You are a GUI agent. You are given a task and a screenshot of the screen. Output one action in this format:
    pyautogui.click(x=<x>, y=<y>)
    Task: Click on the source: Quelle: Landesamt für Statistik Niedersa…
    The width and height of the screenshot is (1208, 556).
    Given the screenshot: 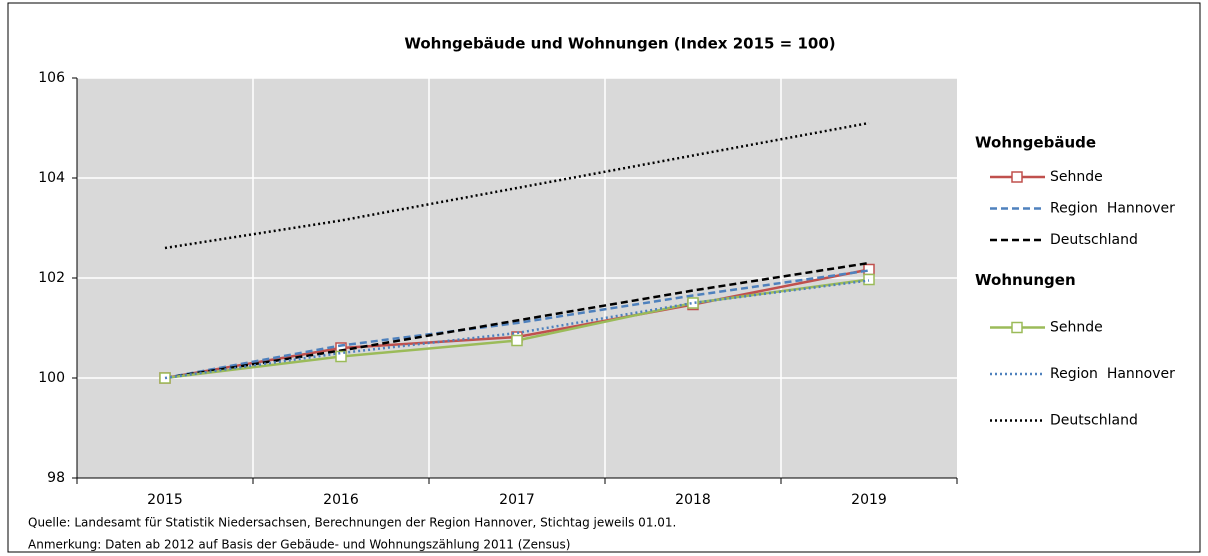 What is the action you would take?
    pyautogui.click(x=352, y=523)
    